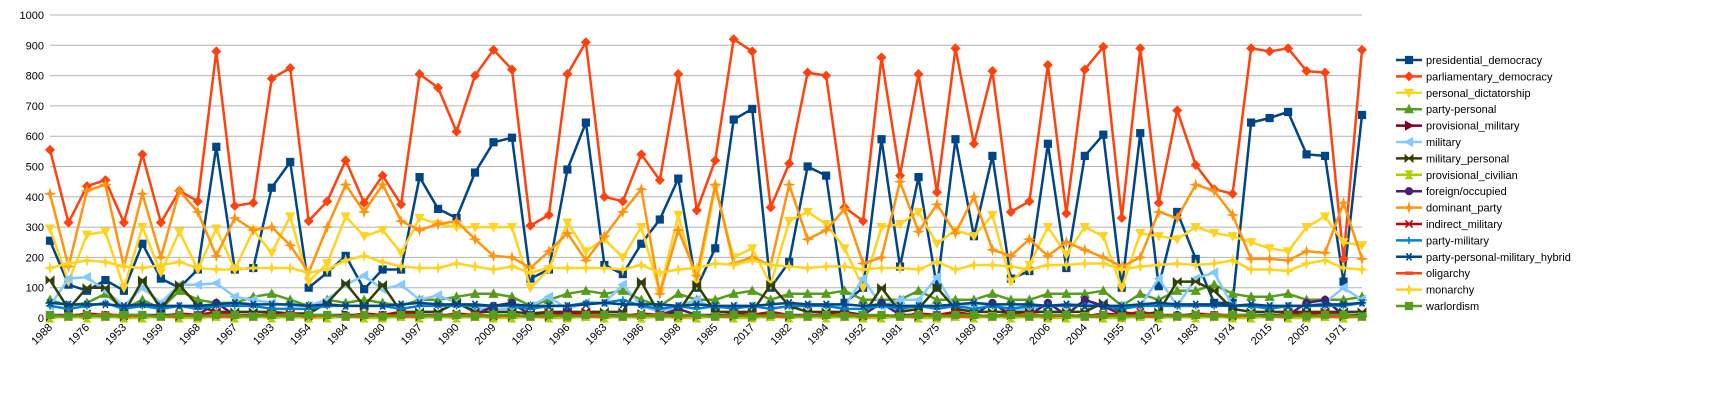  Describe the element at coordinates (35, 258) in the screenshot. I see `y-tick-label: 200` at that location.